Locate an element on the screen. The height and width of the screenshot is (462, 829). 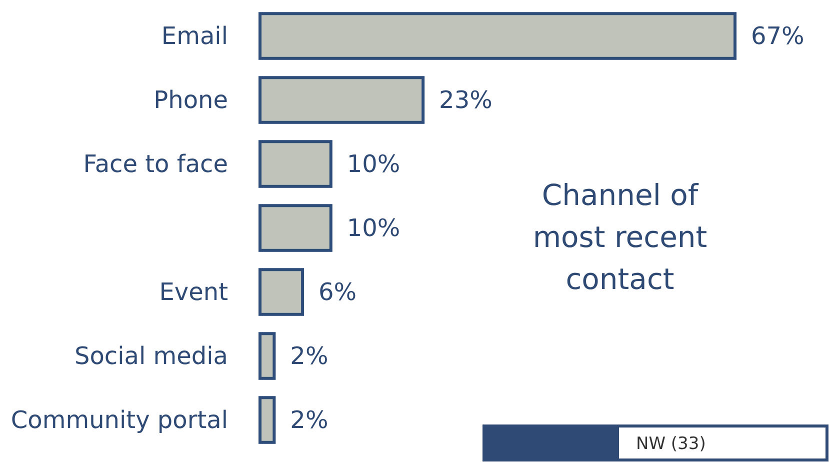
y-tick-label: Event is located at coordinates (193, 292).